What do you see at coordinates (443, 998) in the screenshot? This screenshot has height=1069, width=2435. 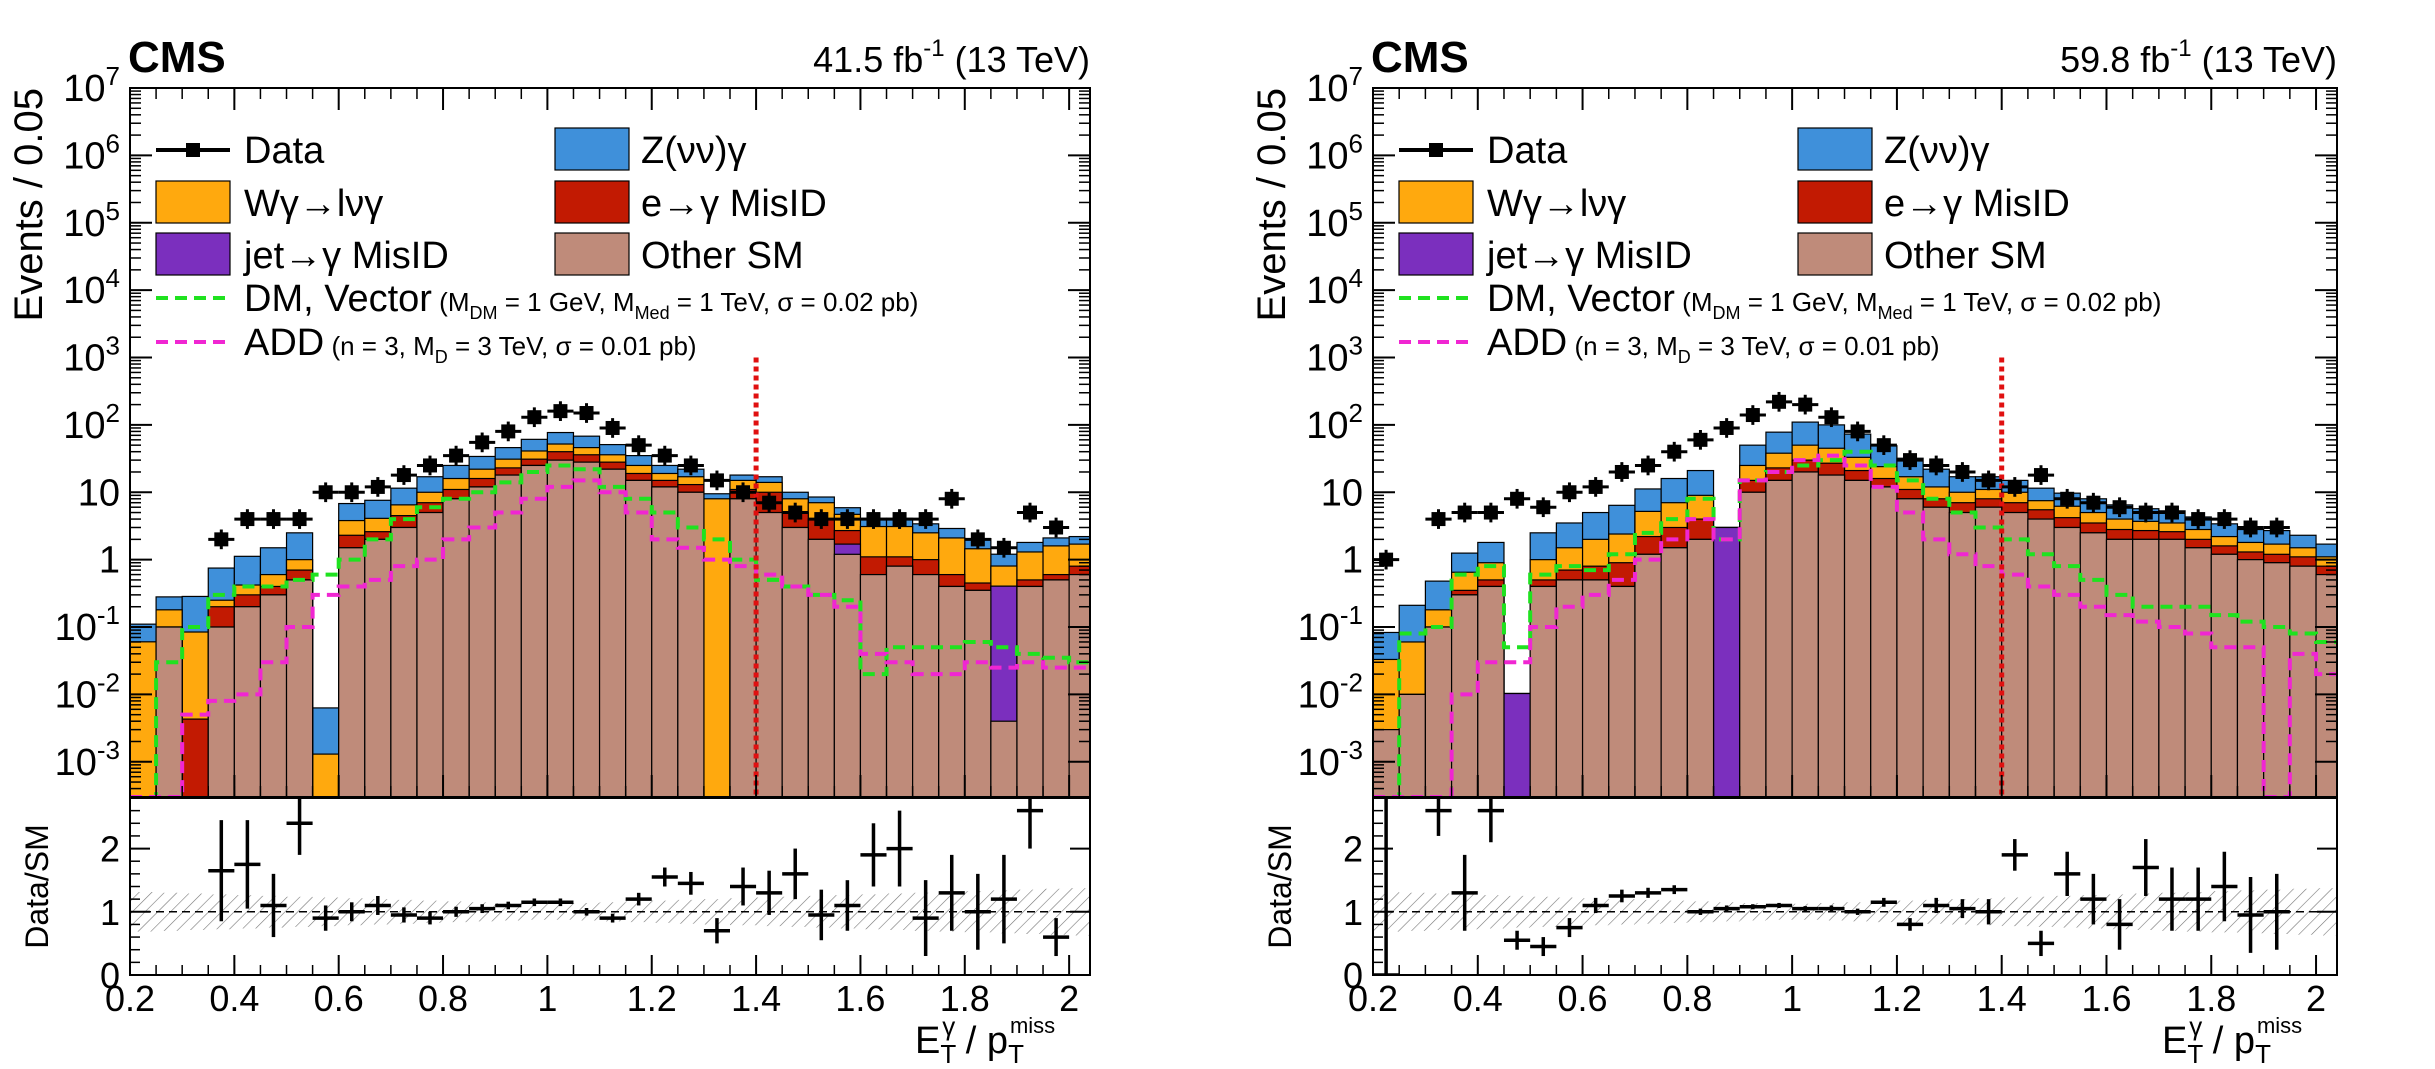 I see `x-tick-label: 0.8` at bounding box center [443, 998].